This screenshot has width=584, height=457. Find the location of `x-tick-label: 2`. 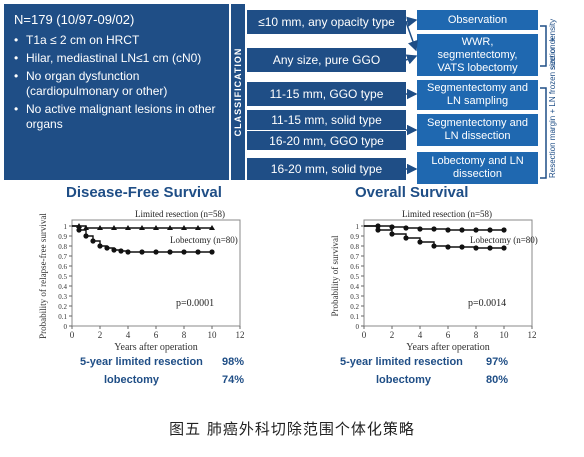

x-tick-label: 2 is located at coordinates (392, 335).